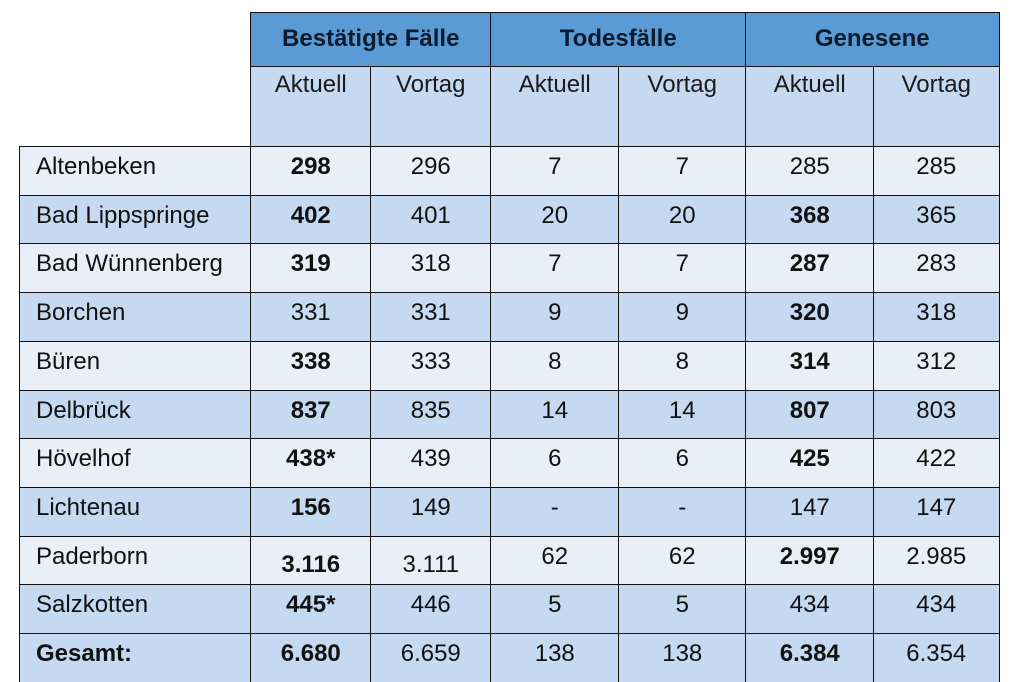 This screenshot has width=1024, height=682. Describe the element at coordinates (810, 463) in the screenshot. I see `table-cell: 425` at that location.